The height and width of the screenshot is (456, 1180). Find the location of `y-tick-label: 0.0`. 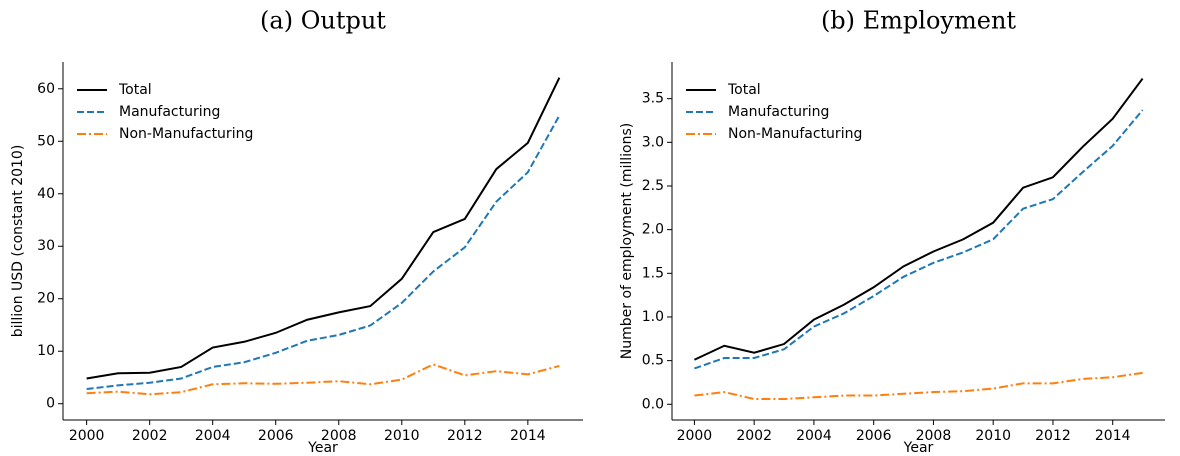

y-tick-label: 0.0 is located at coordinates (653, 404).